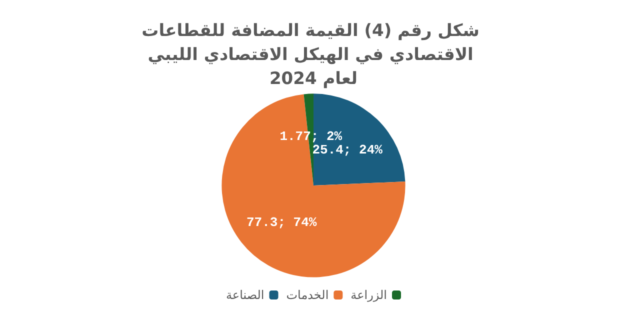 The image size is (627, 322). Describe the element at coordinates (369, 295) in the screenshot. I see `legend-label: الزراعة` at that location.